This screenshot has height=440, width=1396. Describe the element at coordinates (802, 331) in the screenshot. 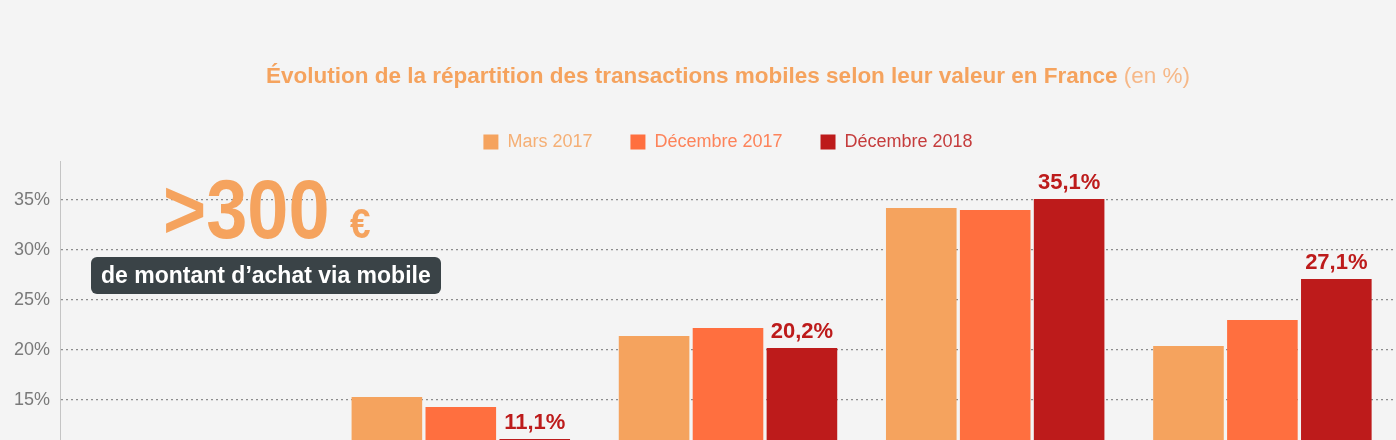

I see `data-label: 20,2%` at that location.